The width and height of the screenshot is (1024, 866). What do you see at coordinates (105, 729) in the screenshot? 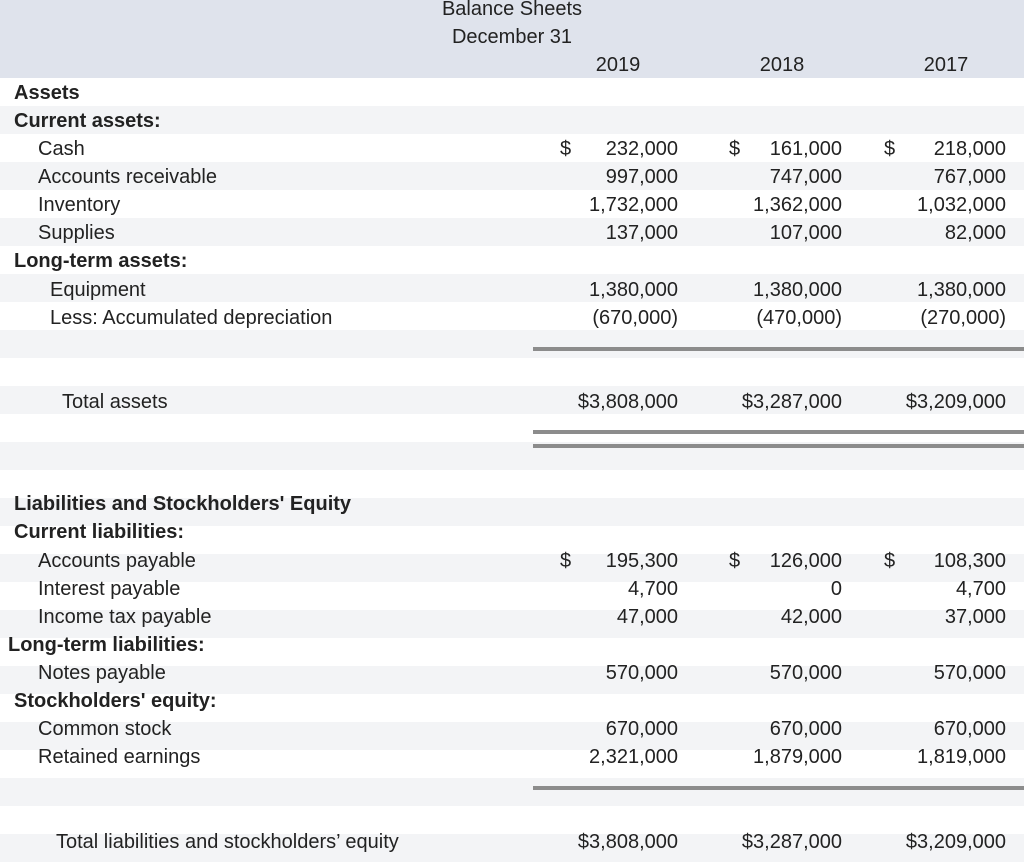
I see `row-label: Common stock` at bounding box center [105, 729].